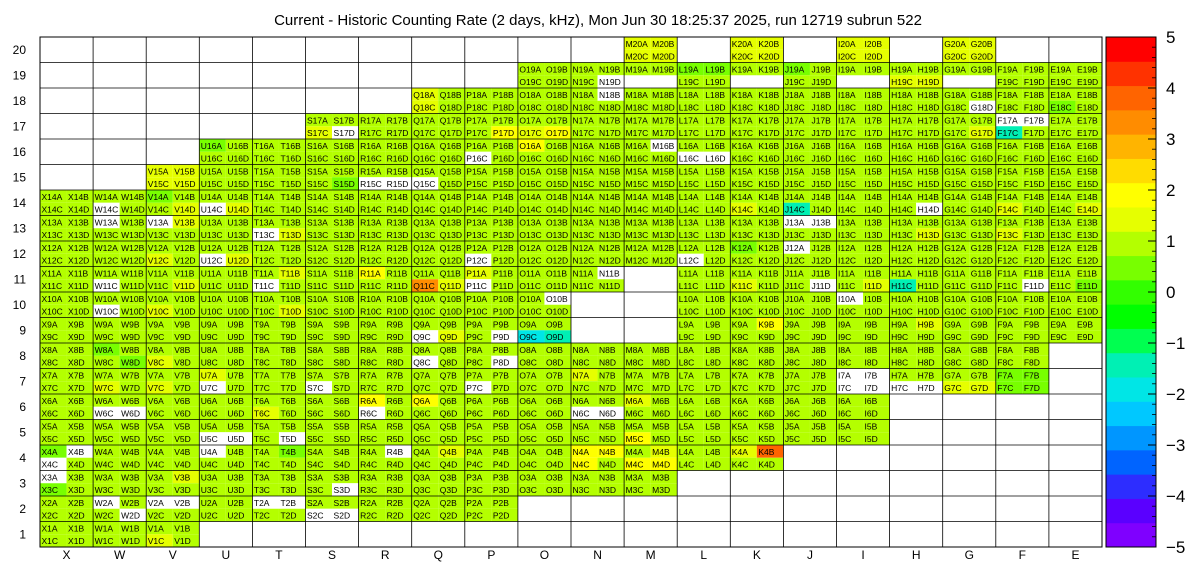  Describe the element at coordinates (982, 95) in the screenshot. I see `cell-label: G18B` at that location.